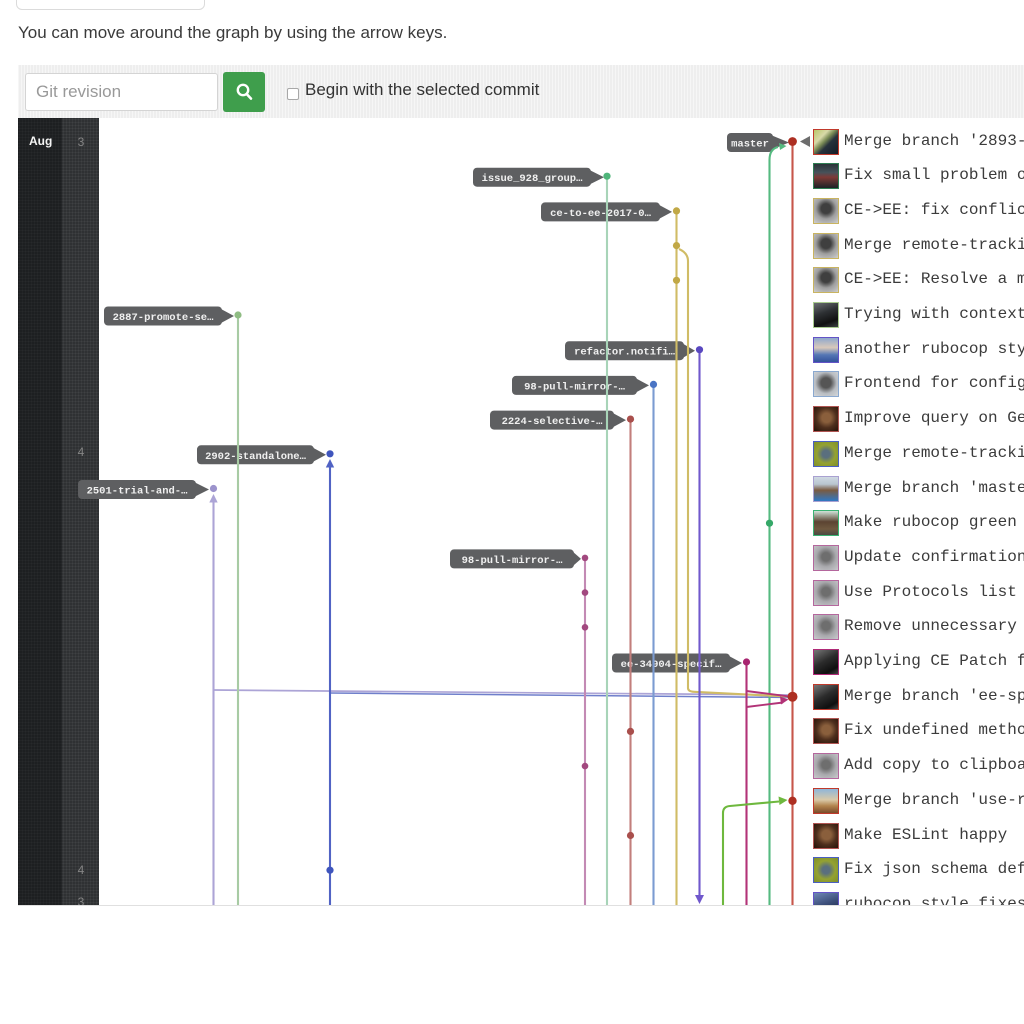 This screenshot has width=1024, height=1024. What do you see at coordinates (750, 145) in the screenshot?
I see `svg-text: master` at bounding box center [750, 145].